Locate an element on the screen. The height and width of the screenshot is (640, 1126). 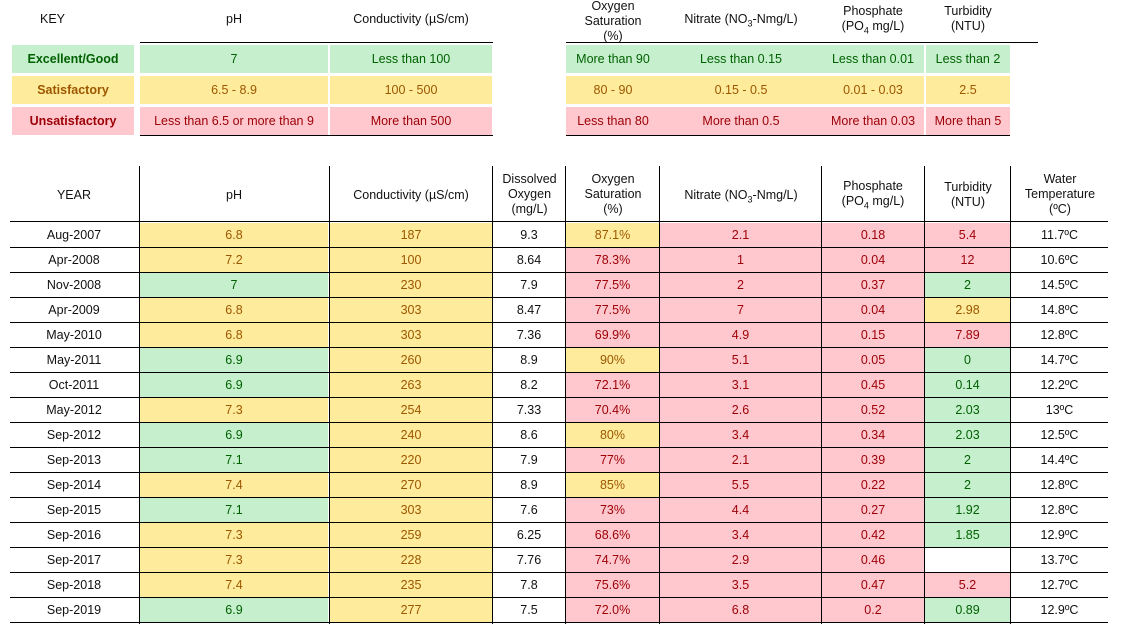
turbidity-cell: 2 is located at coordinates (967, 460).